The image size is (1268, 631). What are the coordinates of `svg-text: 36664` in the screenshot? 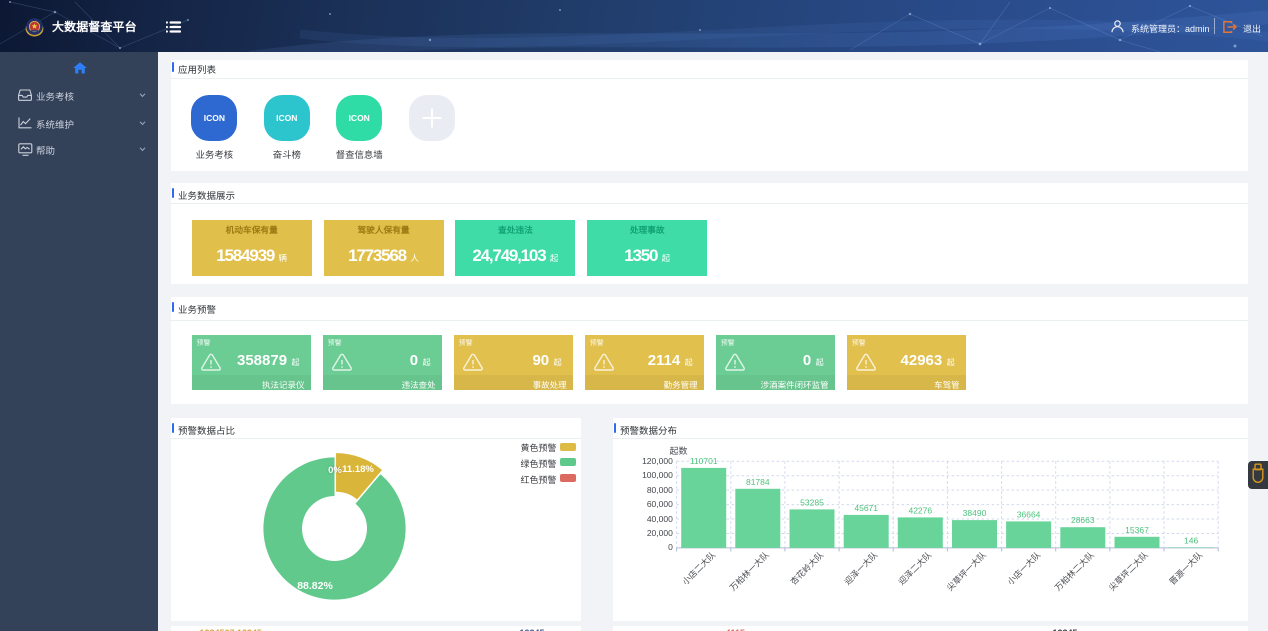 It's located at (1028, 514).